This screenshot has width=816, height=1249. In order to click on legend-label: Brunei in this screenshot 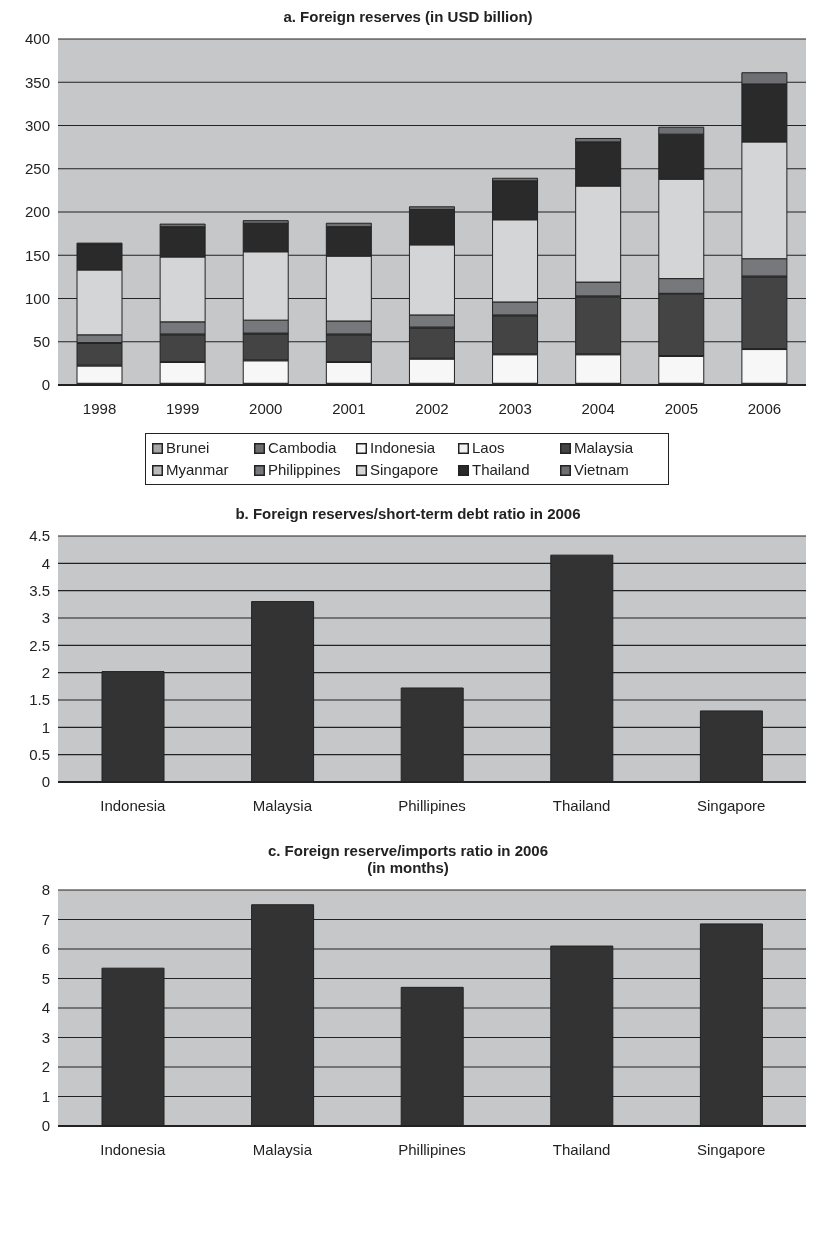, I will do `click(188, 448)`.